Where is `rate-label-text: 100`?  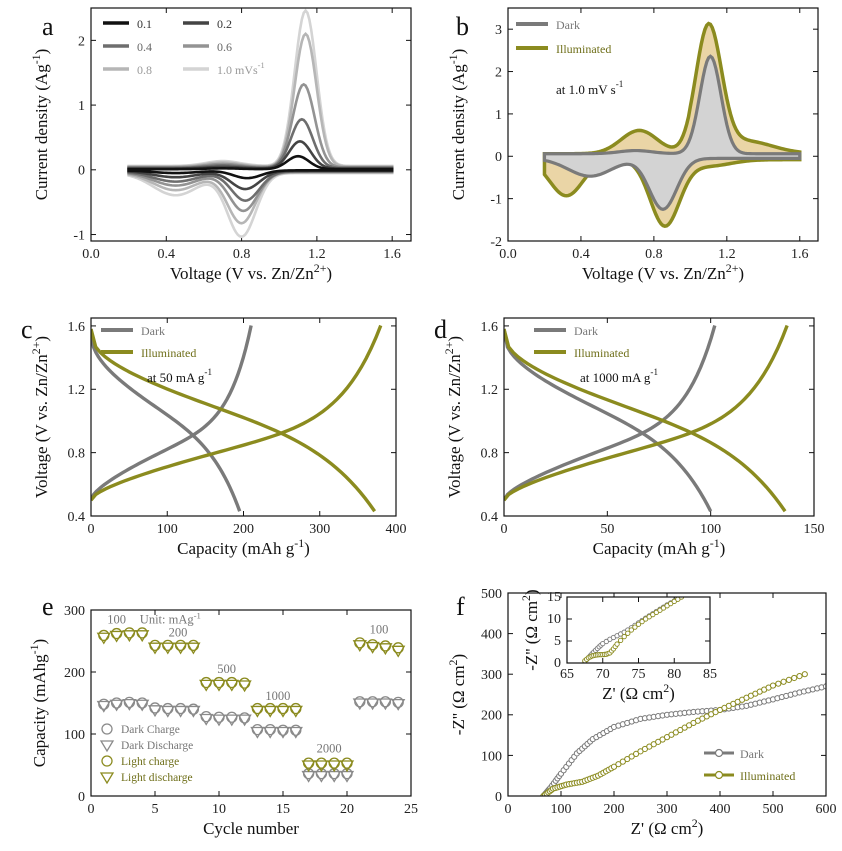 rate-label-text: 100 is located at coordinates (379, 630).